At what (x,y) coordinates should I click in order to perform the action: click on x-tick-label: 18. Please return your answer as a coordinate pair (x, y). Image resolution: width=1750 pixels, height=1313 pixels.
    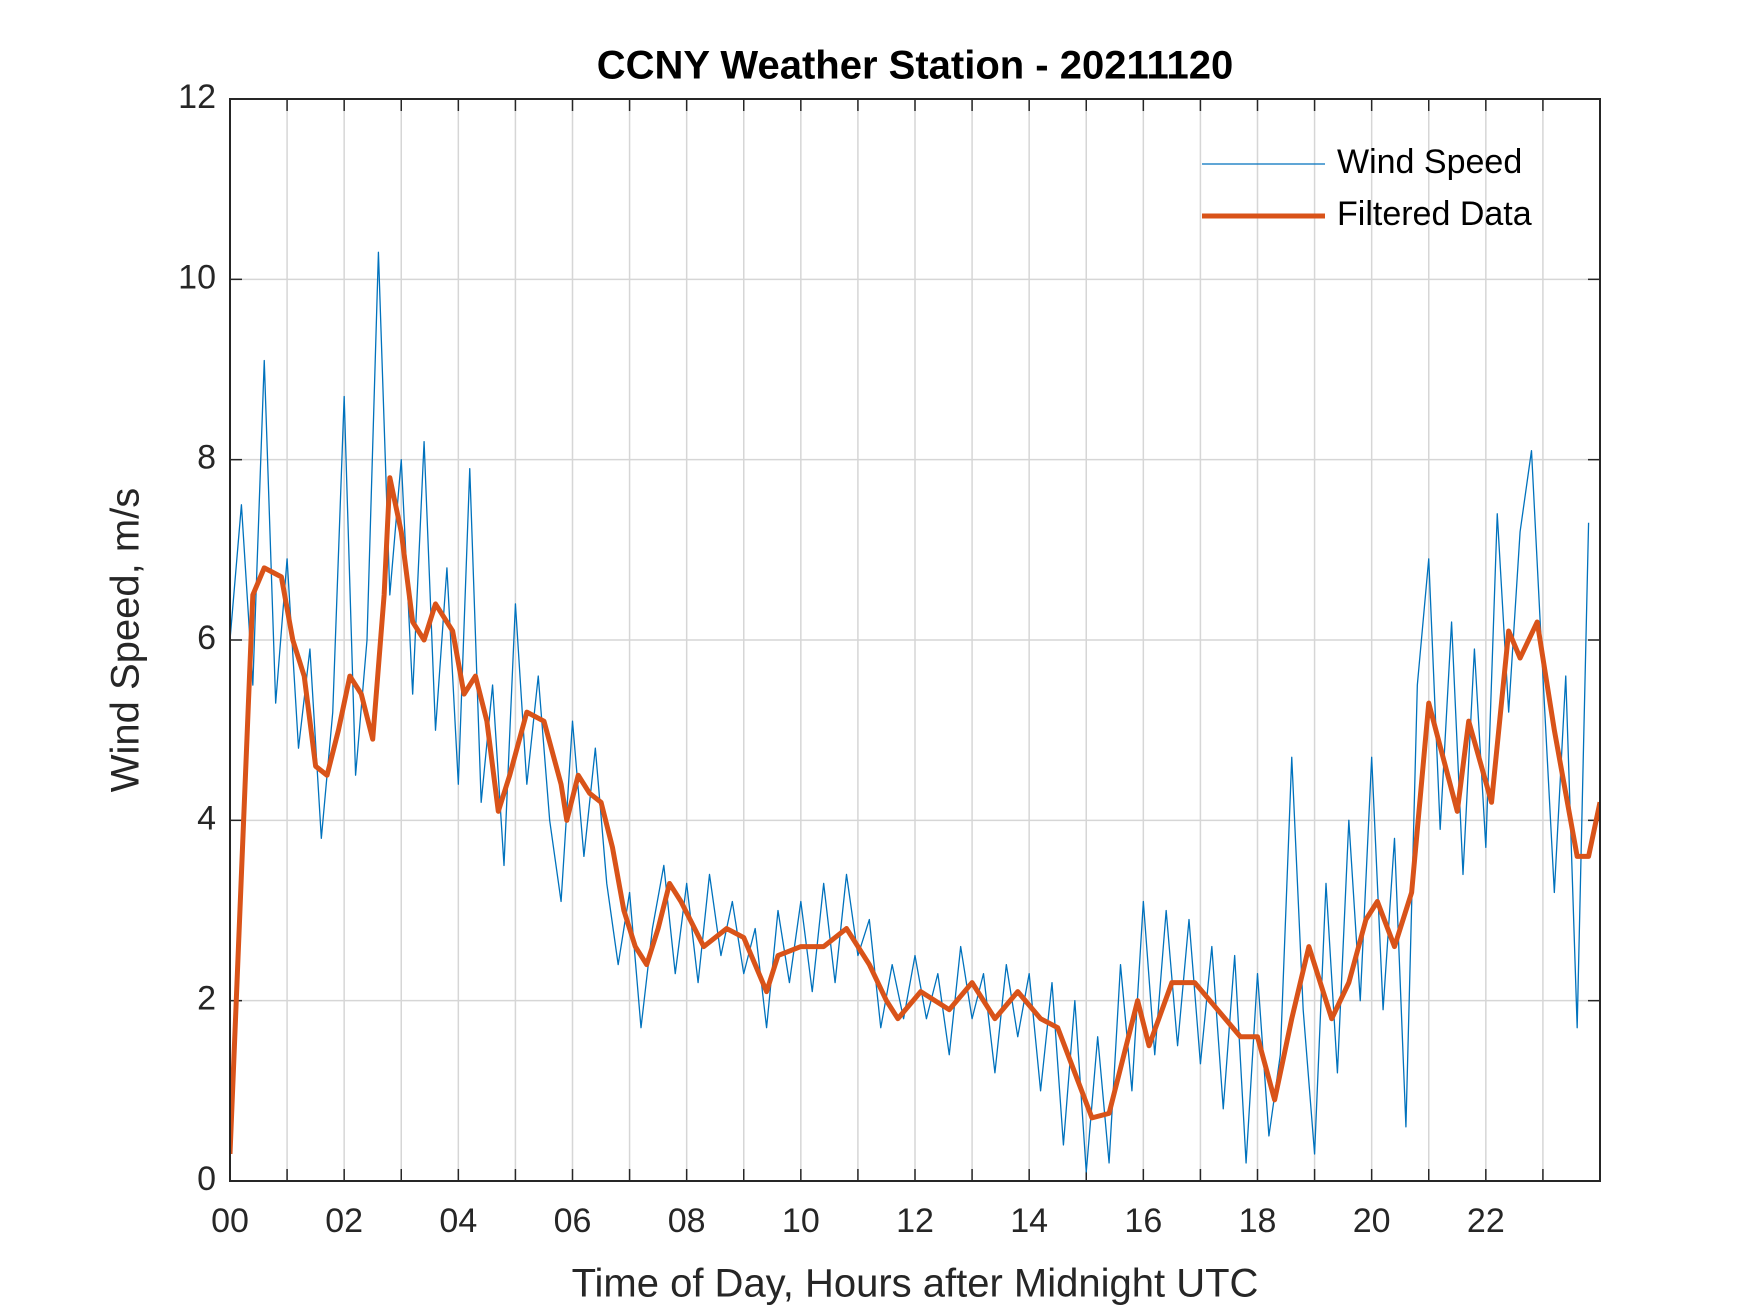
    Looking at the image, I should click on (1258, 1221).